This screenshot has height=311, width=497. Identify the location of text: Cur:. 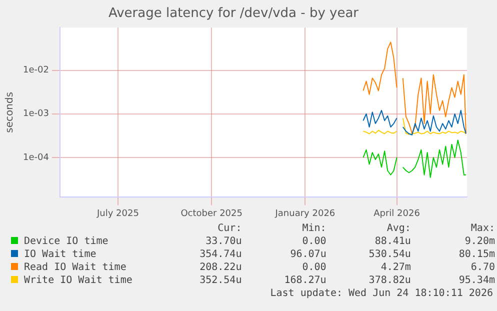
(229, 228).